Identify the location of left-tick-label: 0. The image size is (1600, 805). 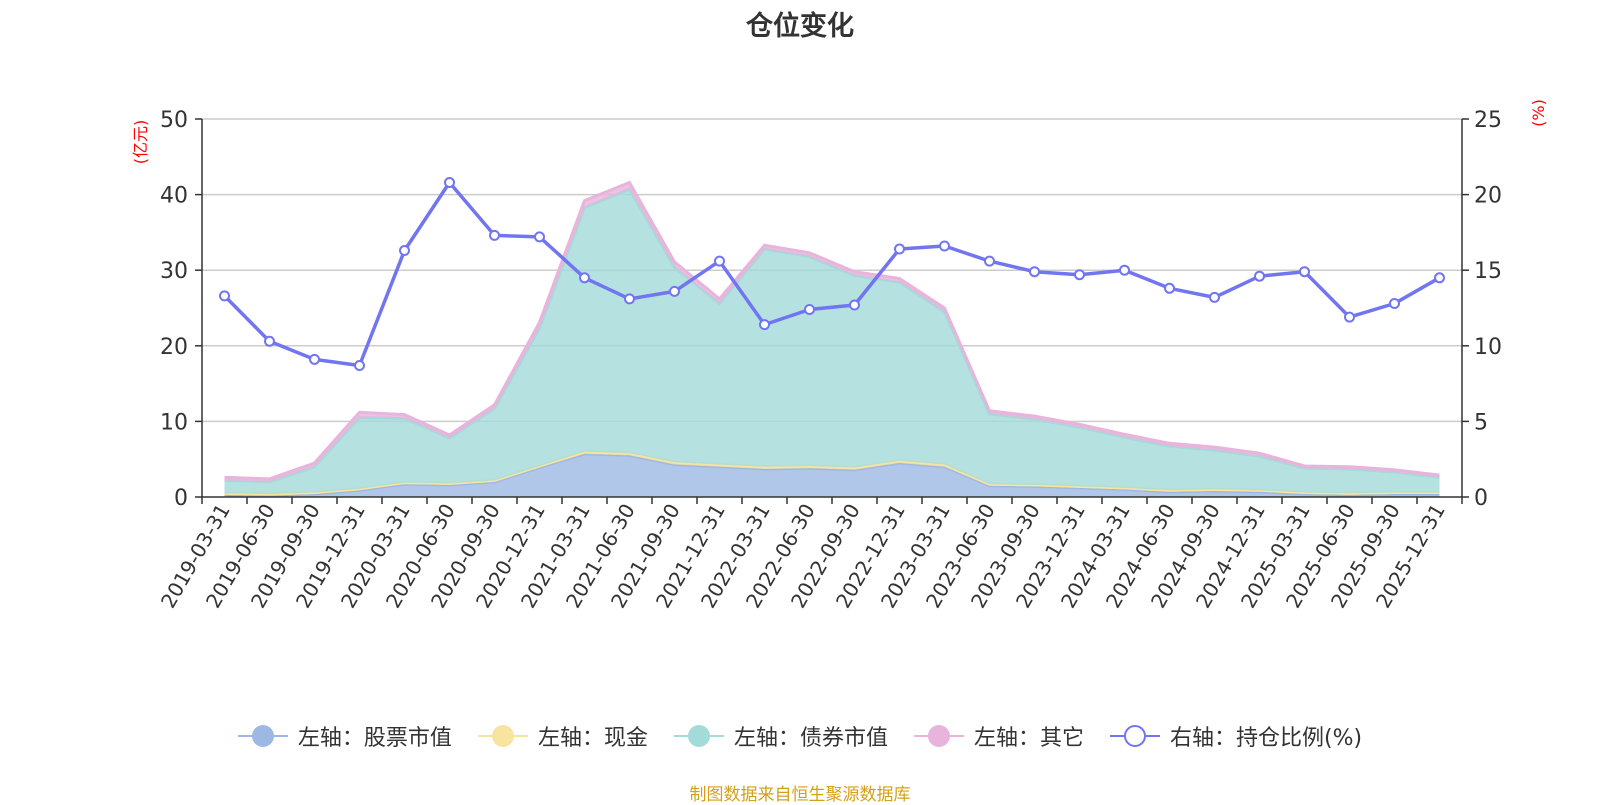
(181, 498).